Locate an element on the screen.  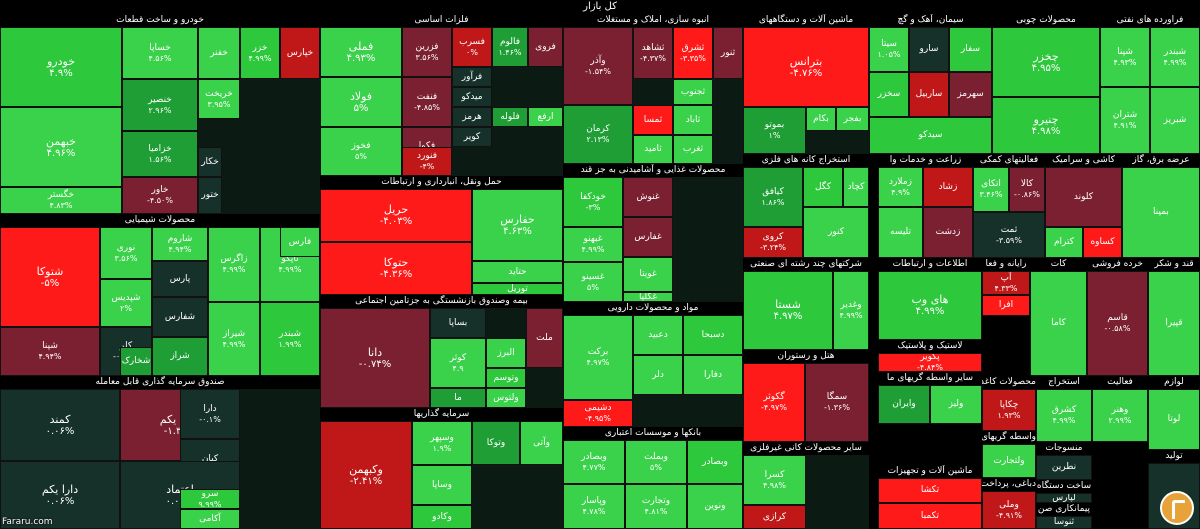
treemap-tile: وسپهر ۱.۹% is located at coordinates (442, 443).